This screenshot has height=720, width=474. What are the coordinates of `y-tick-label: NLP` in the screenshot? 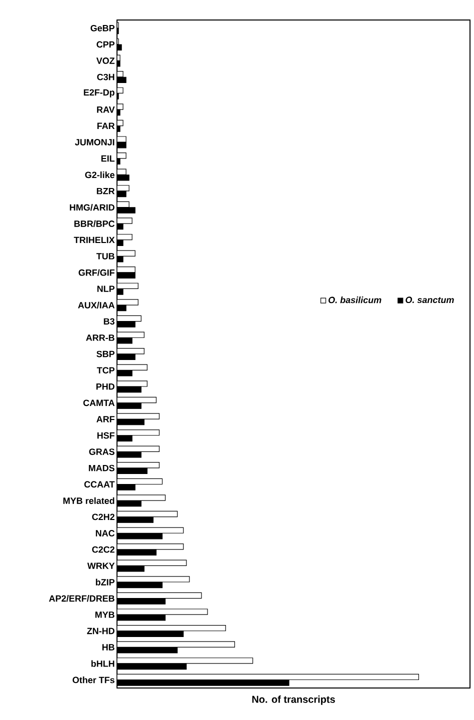 It's located at (105, 289).